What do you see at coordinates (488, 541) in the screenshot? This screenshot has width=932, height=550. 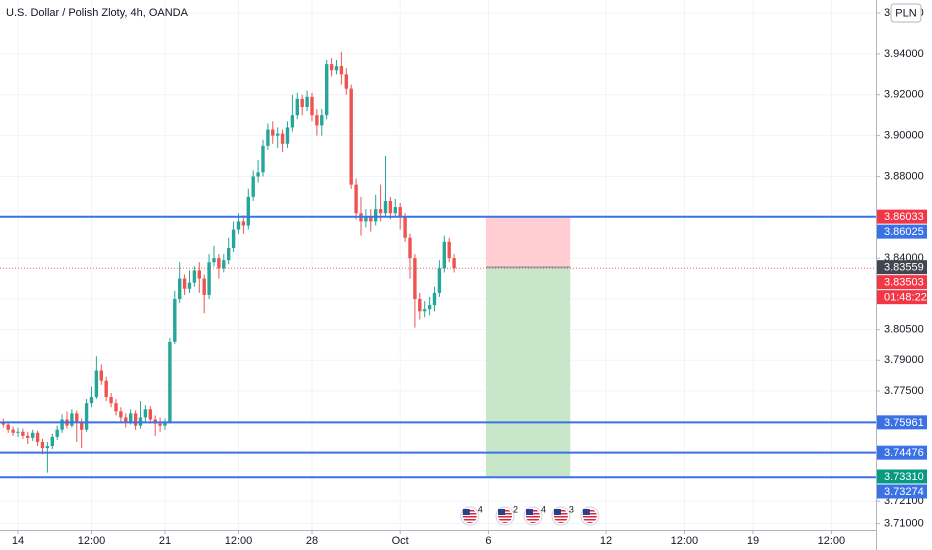 I see `x-tick-label: 6` at bounding box center [488, 541].